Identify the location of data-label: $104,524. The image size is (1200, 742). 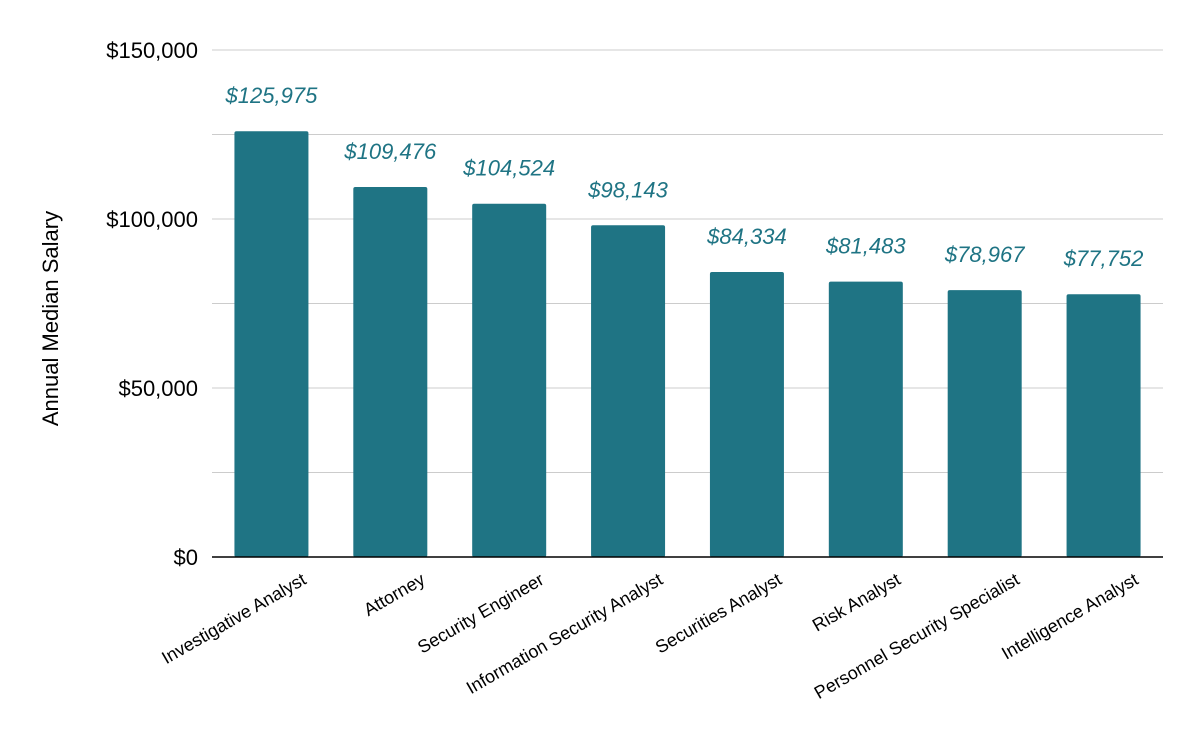
(508, 168).